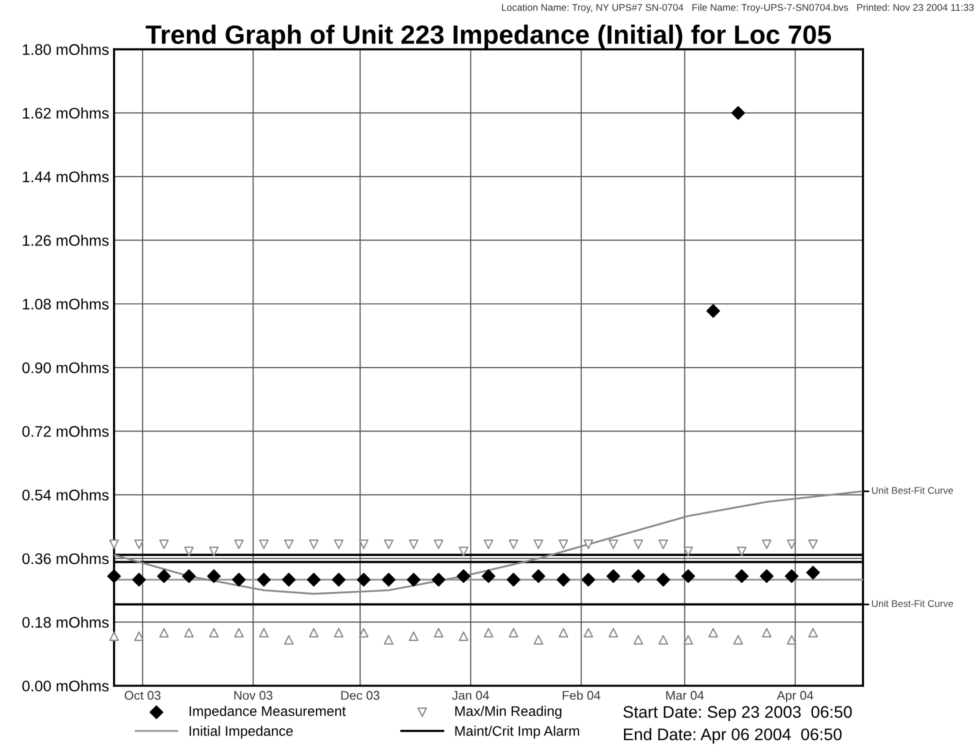  Describe the element at coordinates (65, 113) in the screenshot. I see `y-tick-label: 1.62 mOhms` at that location.